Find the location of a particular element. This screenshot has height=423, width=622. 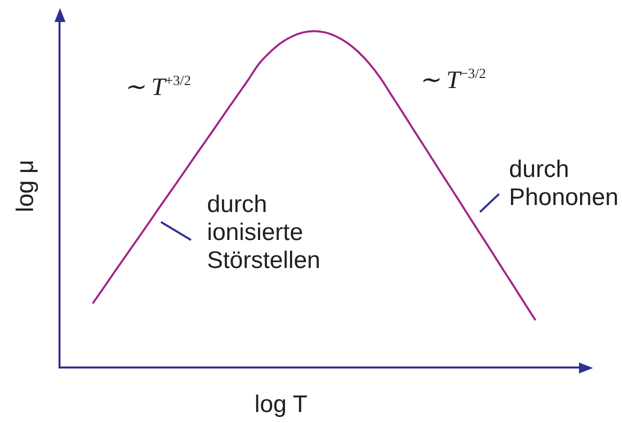

annotation: ∼ T$^{−3/2}$ is located at coordinates (452, 80).